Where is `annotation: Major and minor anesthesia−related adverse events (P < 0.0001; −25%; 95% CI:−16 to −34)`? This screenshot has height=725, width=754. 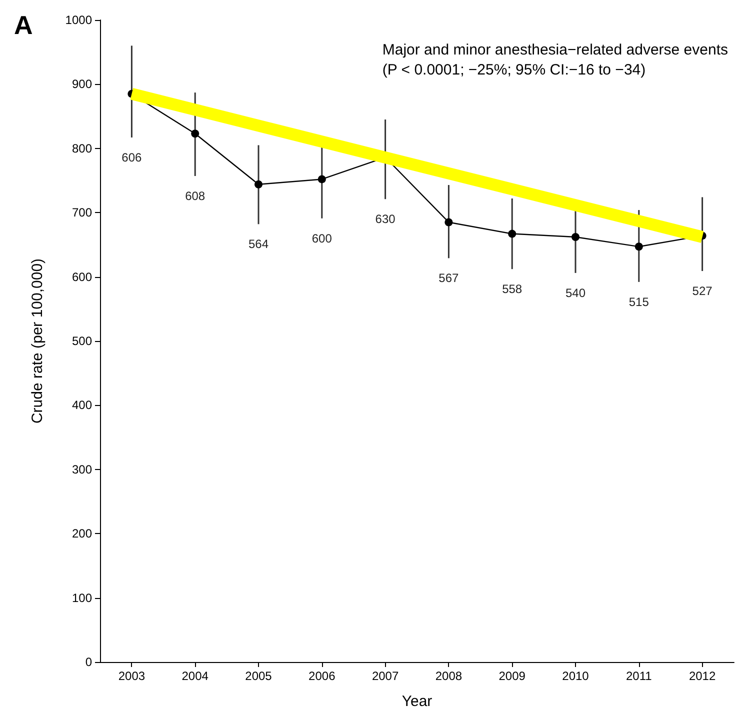
annotation: Major and minor anesthesia−related adverse events (P < 0.0001; −25%; 95% CI:−16 to −34) is located at coordinates (555, 60).